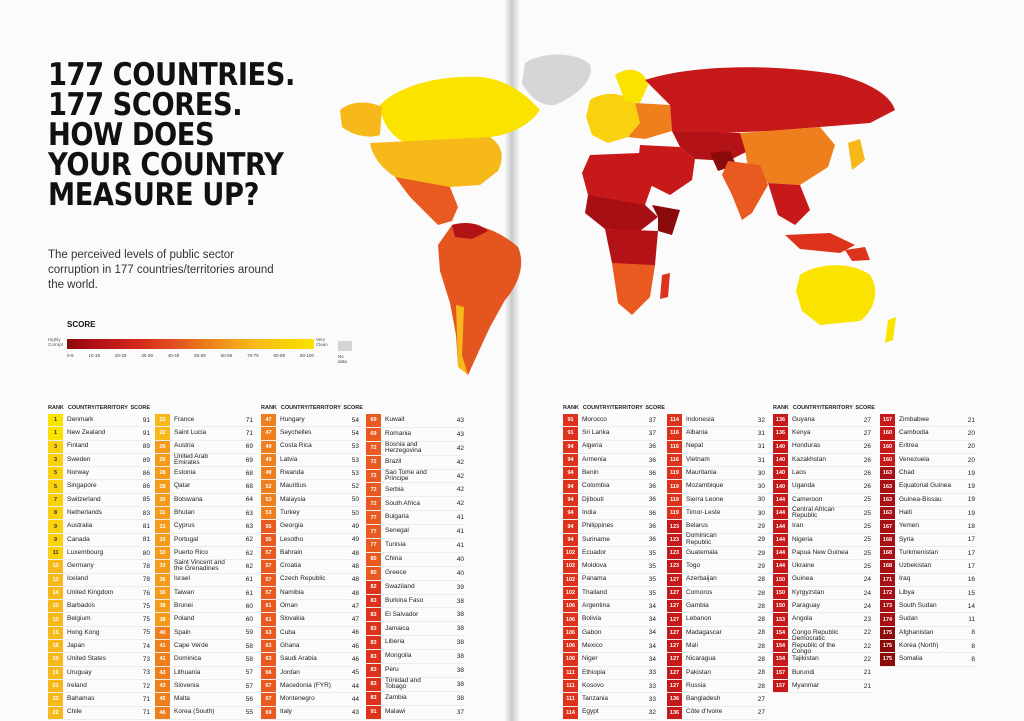 This screenshot has height=721, width=1024. What do you see at coordinates (909, 446) in the screenshot?
I see `country-name: Eritrea` at bounding box center [909, 446].